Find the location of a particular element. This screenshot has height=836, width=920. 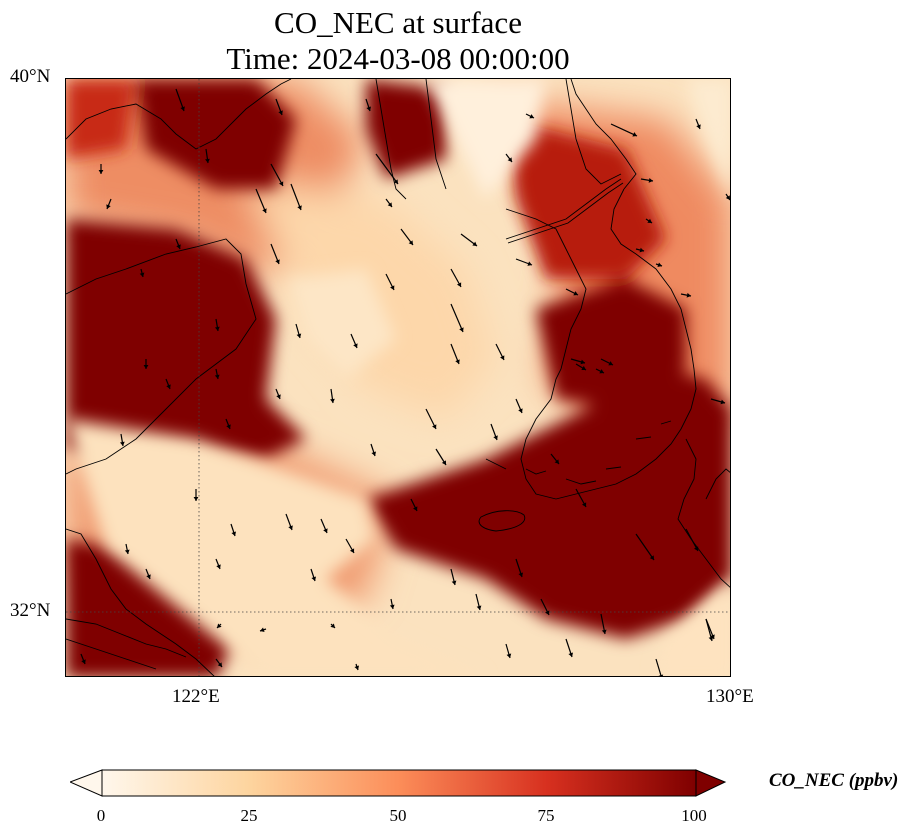

colorbar-label: CO_NEC (ppbv) is located at coordinates (834, 780).